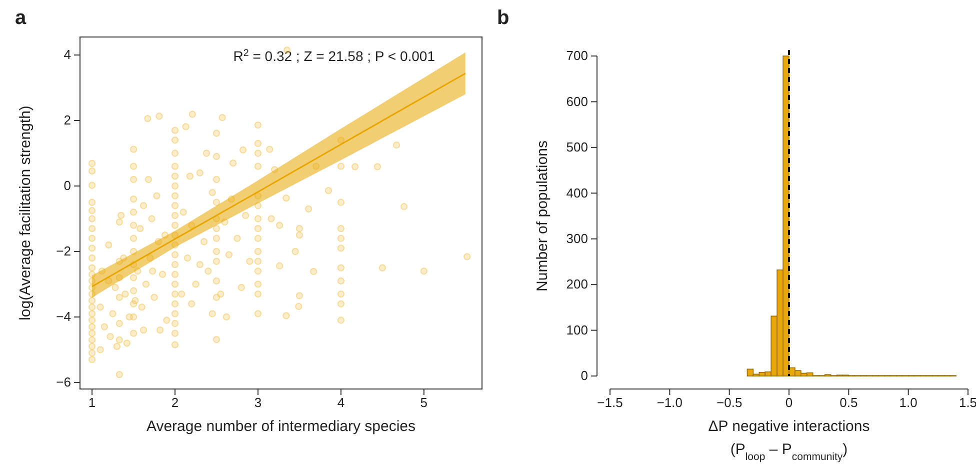 The width and height of the screenshot is (976, 475). Describe the element at coordinates (175, 402) in the screenshot. I see `x-tick-label: 2` at that location.